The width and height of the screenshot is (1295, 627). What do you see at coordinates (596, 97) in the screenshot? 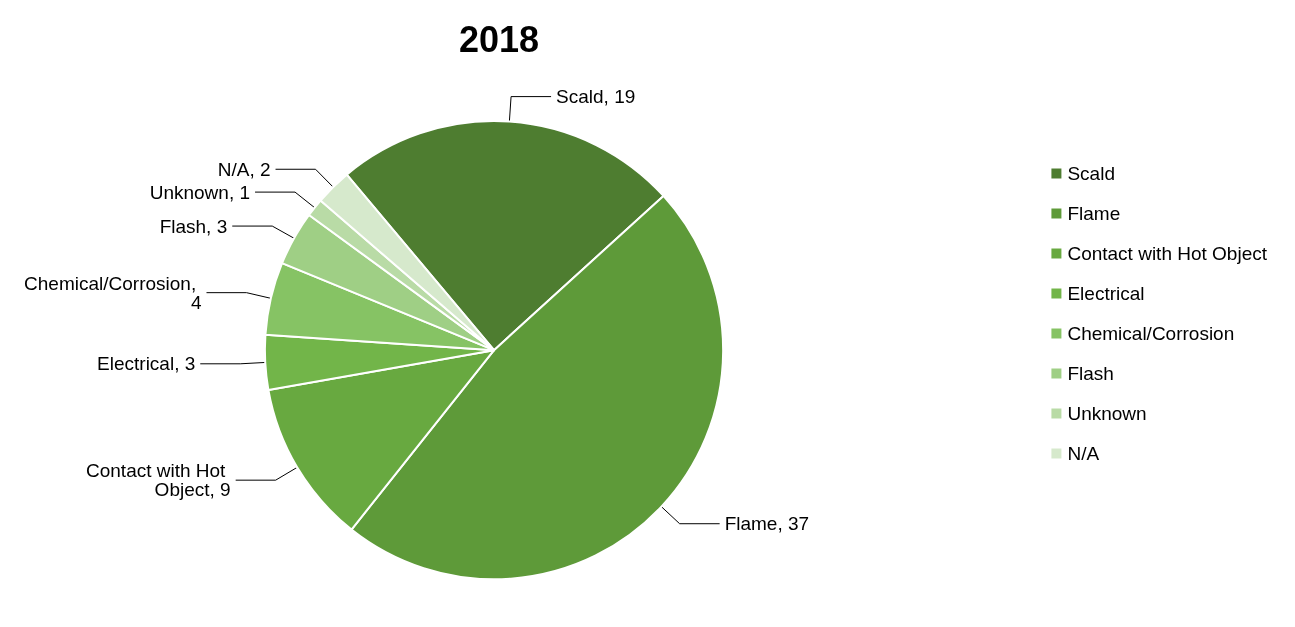
I see `data-label: Scald, 19` at bounding box center [596, 97].